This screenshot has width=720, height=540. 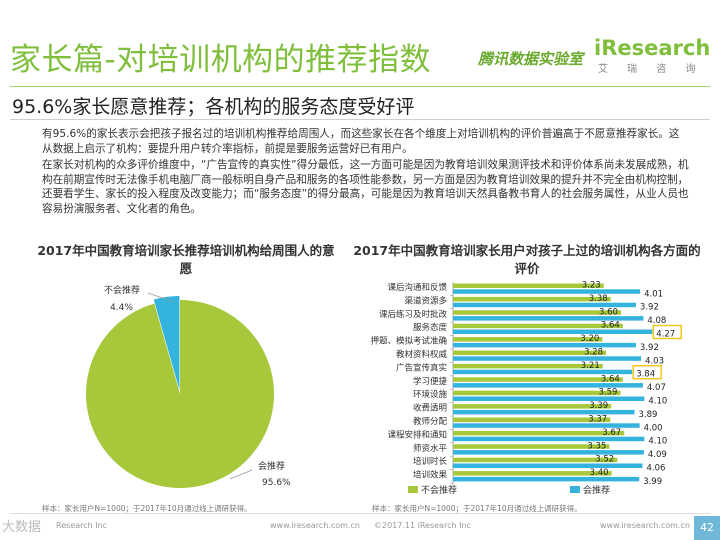 What do you see at coordinates (430, 448) in the screenshot?
I see `category-label: 师资水平` at bounding box center [430, 448].